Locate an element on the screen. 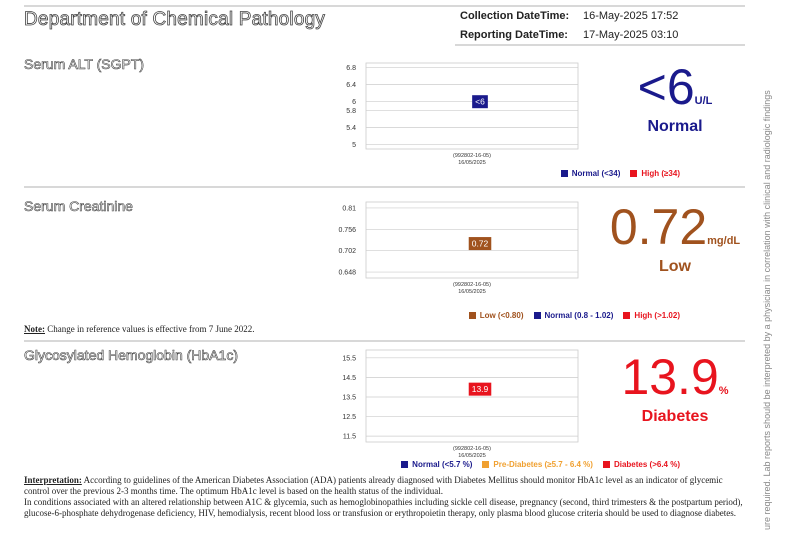 This screenshot has width=786, height=536. legend-item: Normal (0.8 - 1.02) is located at coordinates (573, 315).